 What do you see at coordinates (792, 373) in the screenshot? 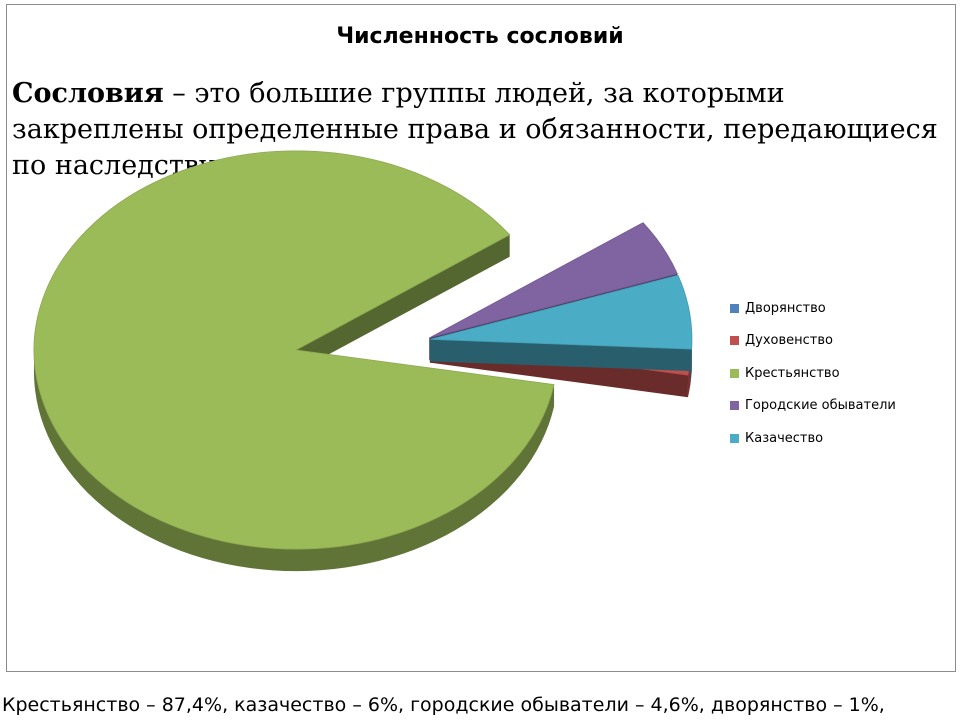
I see `legend-label: Крестьянство` at bounding box center [792, 373].